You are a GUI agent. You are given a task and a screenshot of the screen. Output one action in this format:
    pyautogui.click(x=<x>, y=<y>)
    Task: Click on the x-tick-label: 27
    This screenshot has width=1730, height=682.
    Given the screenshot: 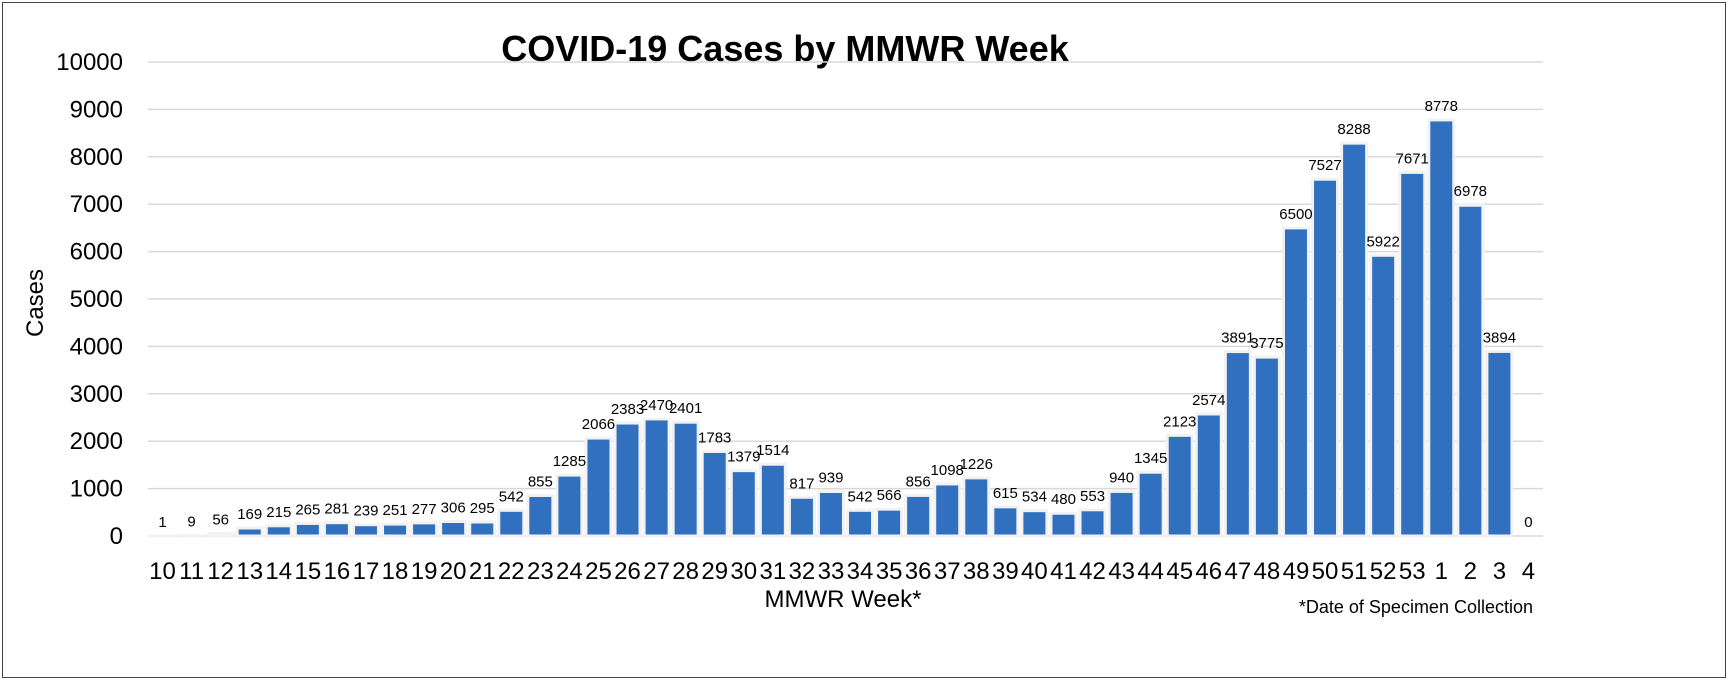 What is the action you would take?
    pyautogui.click(x=656, y=571)
    